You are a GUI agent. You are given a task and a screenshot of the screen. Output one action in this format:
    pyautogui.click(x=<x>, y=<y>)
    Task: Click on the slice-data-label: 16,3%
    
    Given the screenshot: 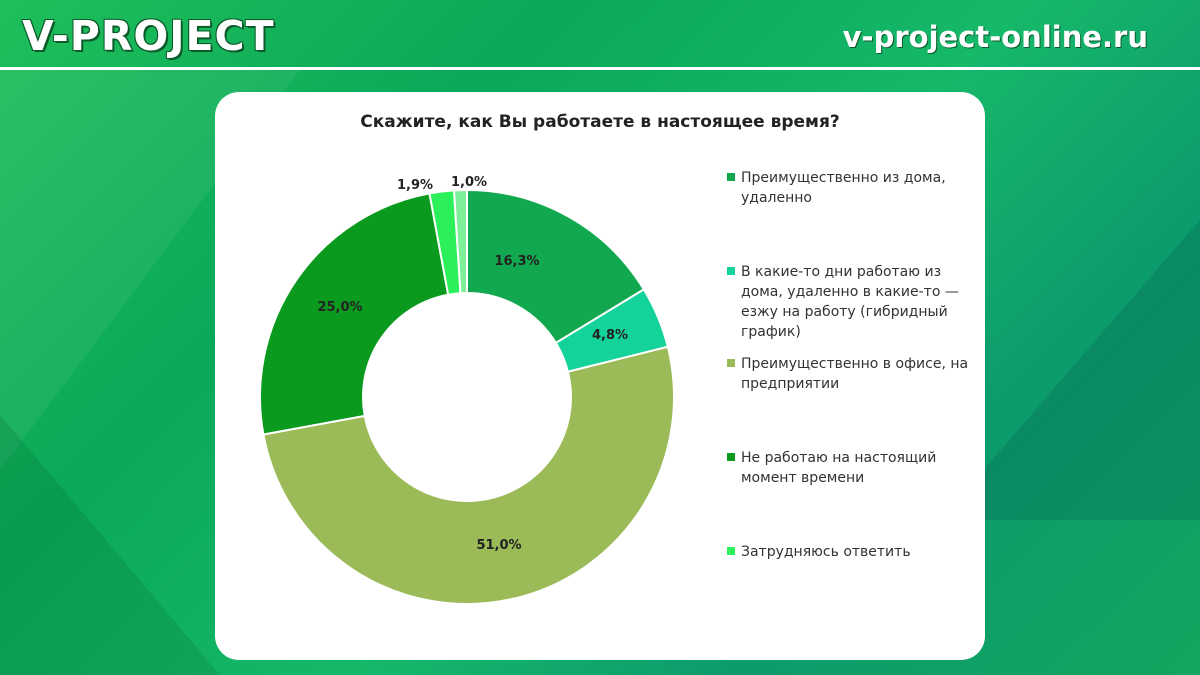 What is the action you would take?
    pyautogui.click(x=516, y=261)
    